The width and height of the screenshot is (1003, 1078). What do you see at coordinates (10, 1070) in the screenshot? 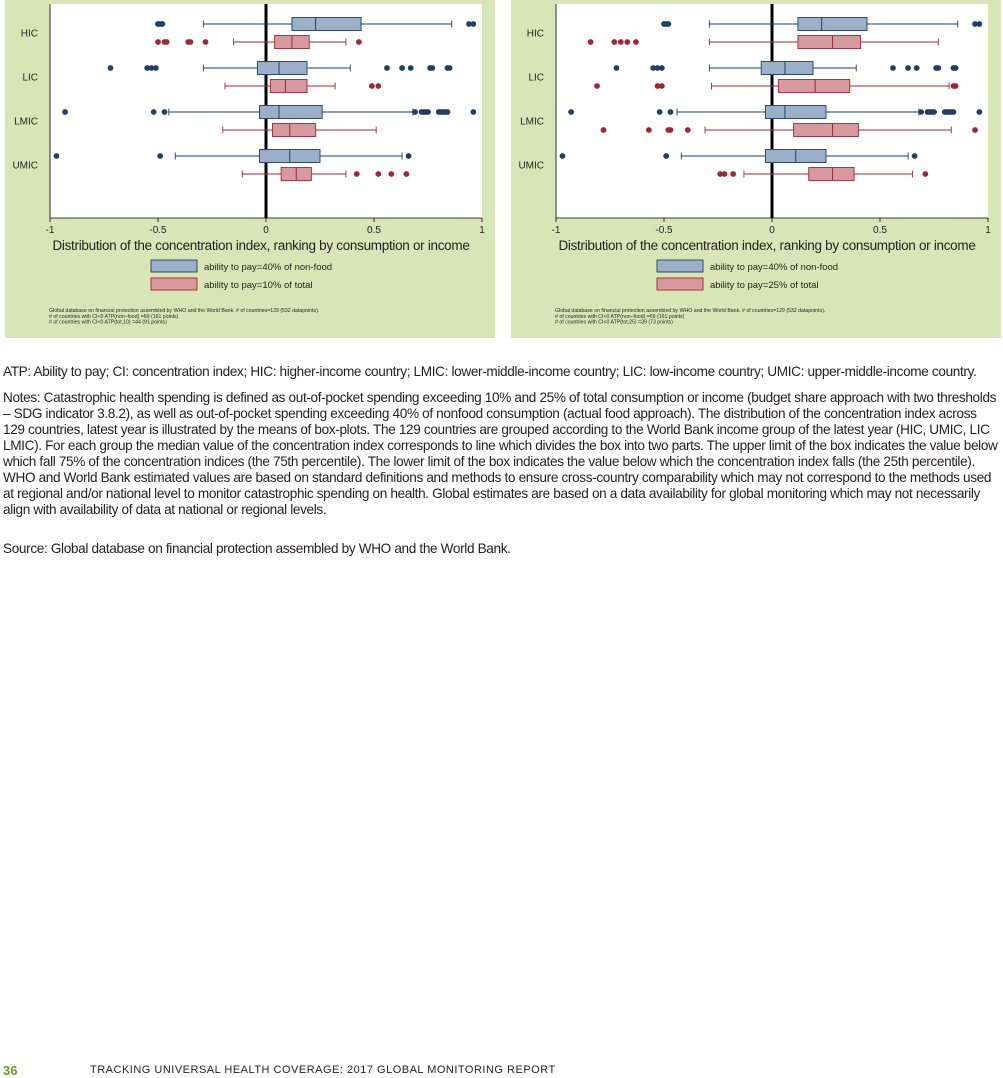
I see `page-number: 36` at bounding box center [10, 1070].